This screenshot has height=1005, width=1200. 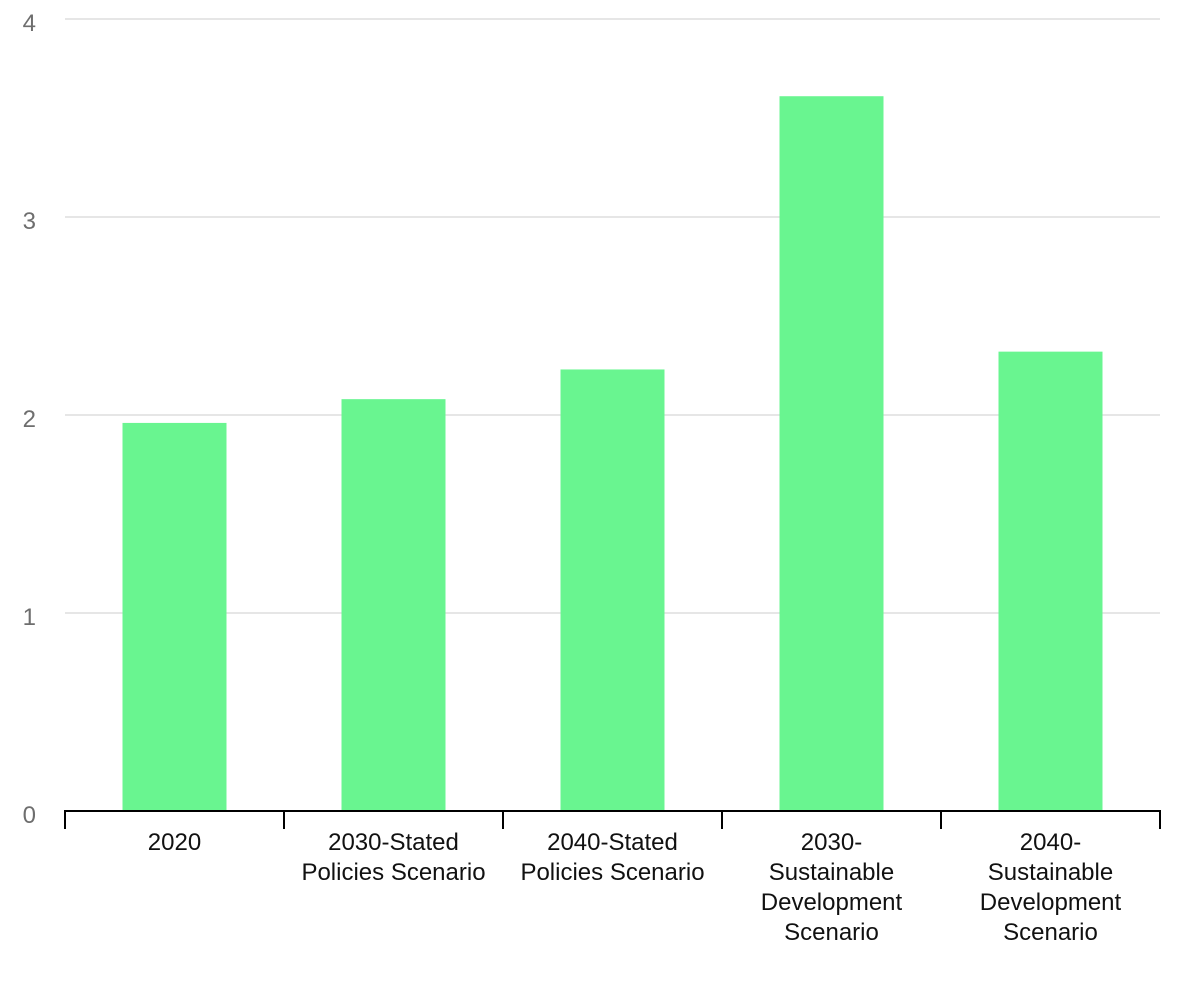 What do you see at coordinates (612, 842) in the screenshot?
I see `x-tick-label-line: 2040-Stated` at bounding box center [612, 842].